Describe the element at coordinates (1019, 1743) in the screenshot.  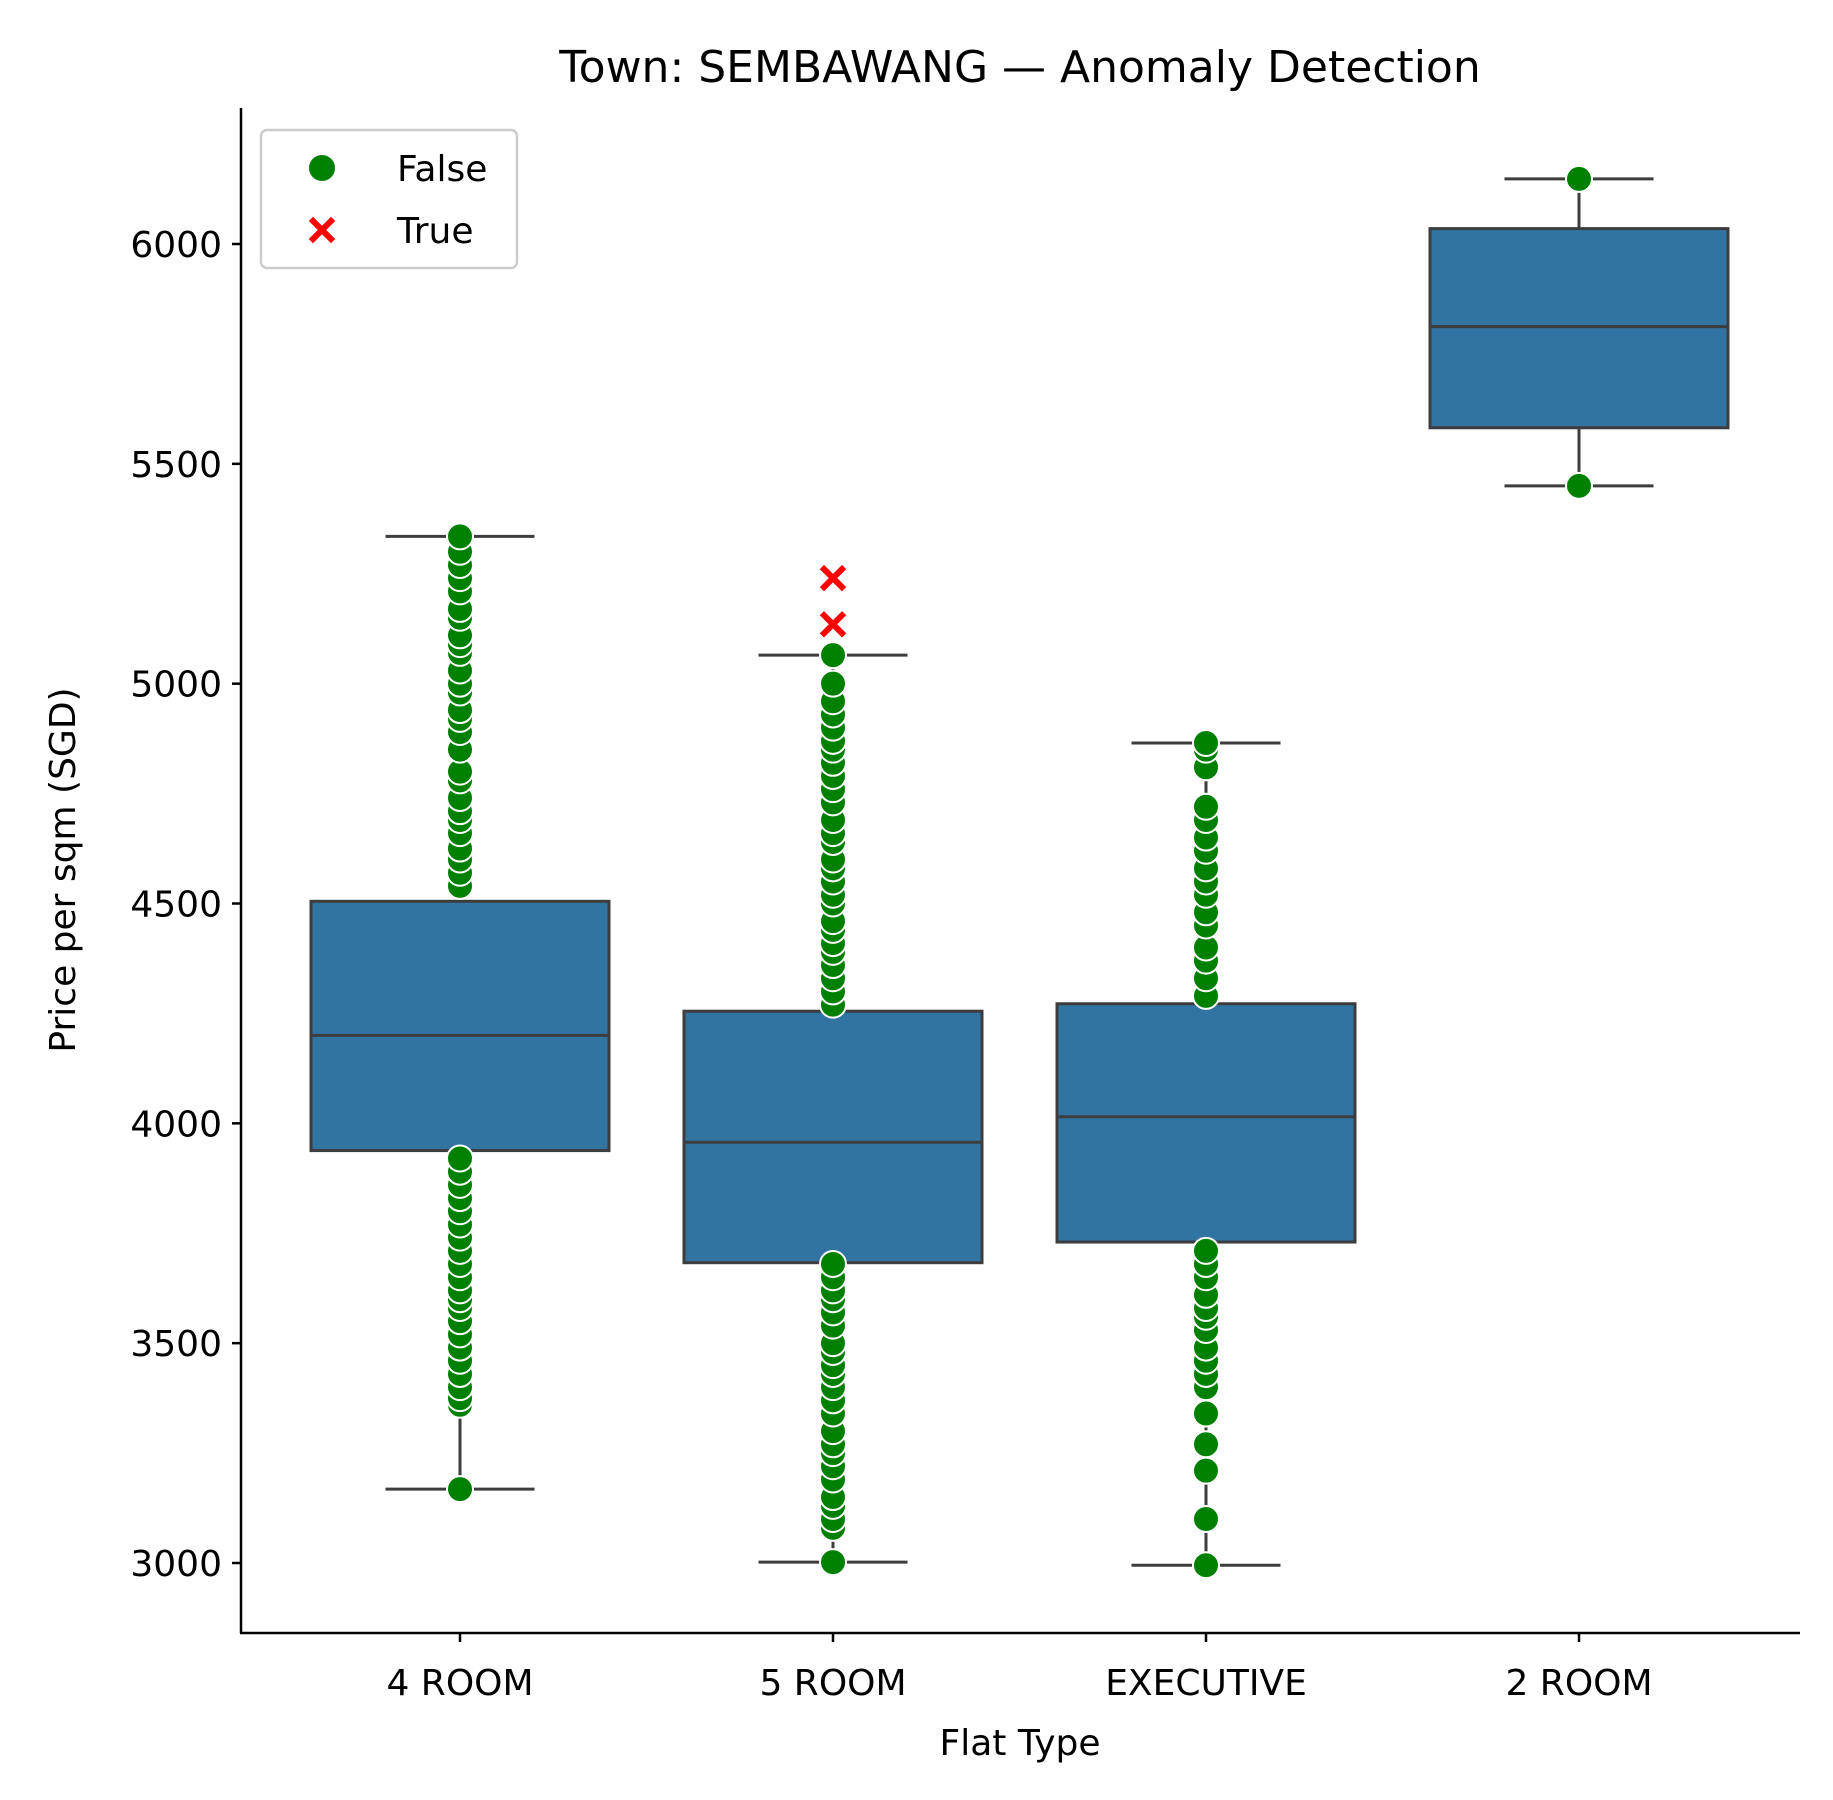
I see `x-axis-label: Flat Type` at that location.